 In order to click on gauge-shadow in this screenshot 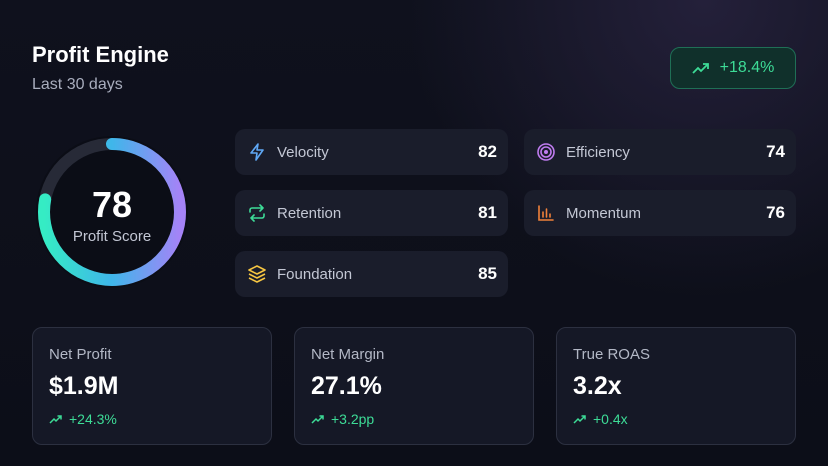, I will do `click(112, 212)`.